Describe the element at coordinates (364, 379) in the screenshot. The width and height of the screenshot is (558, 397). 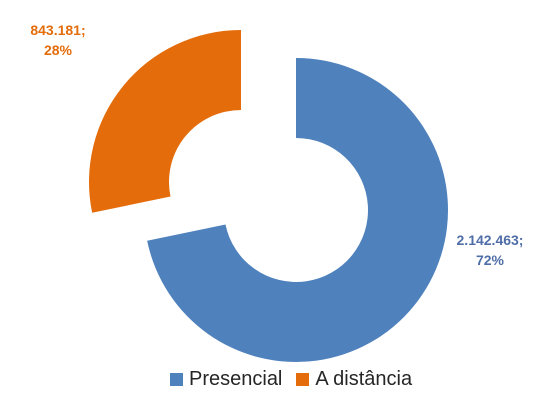
I see `legend-label-a-distancia: A distância` at that location.